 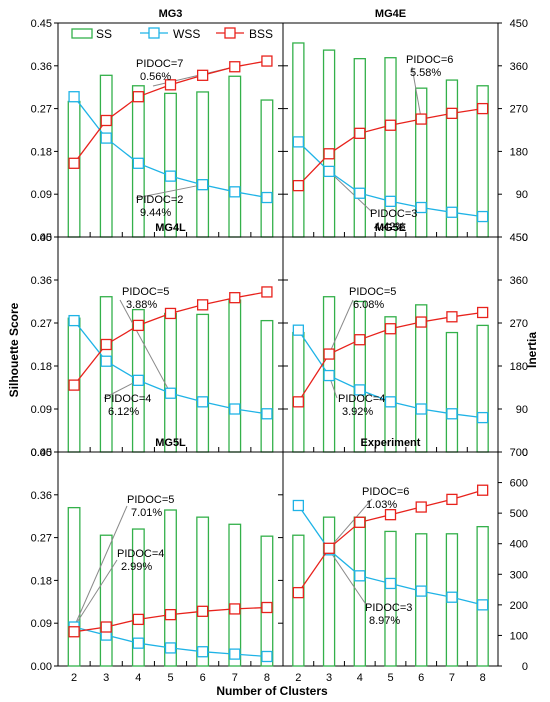 What do you see at coordinates (483, 678) in the screenshot?
I see `experiment-x-tick-label: 8` at bounding box center [483, 678].